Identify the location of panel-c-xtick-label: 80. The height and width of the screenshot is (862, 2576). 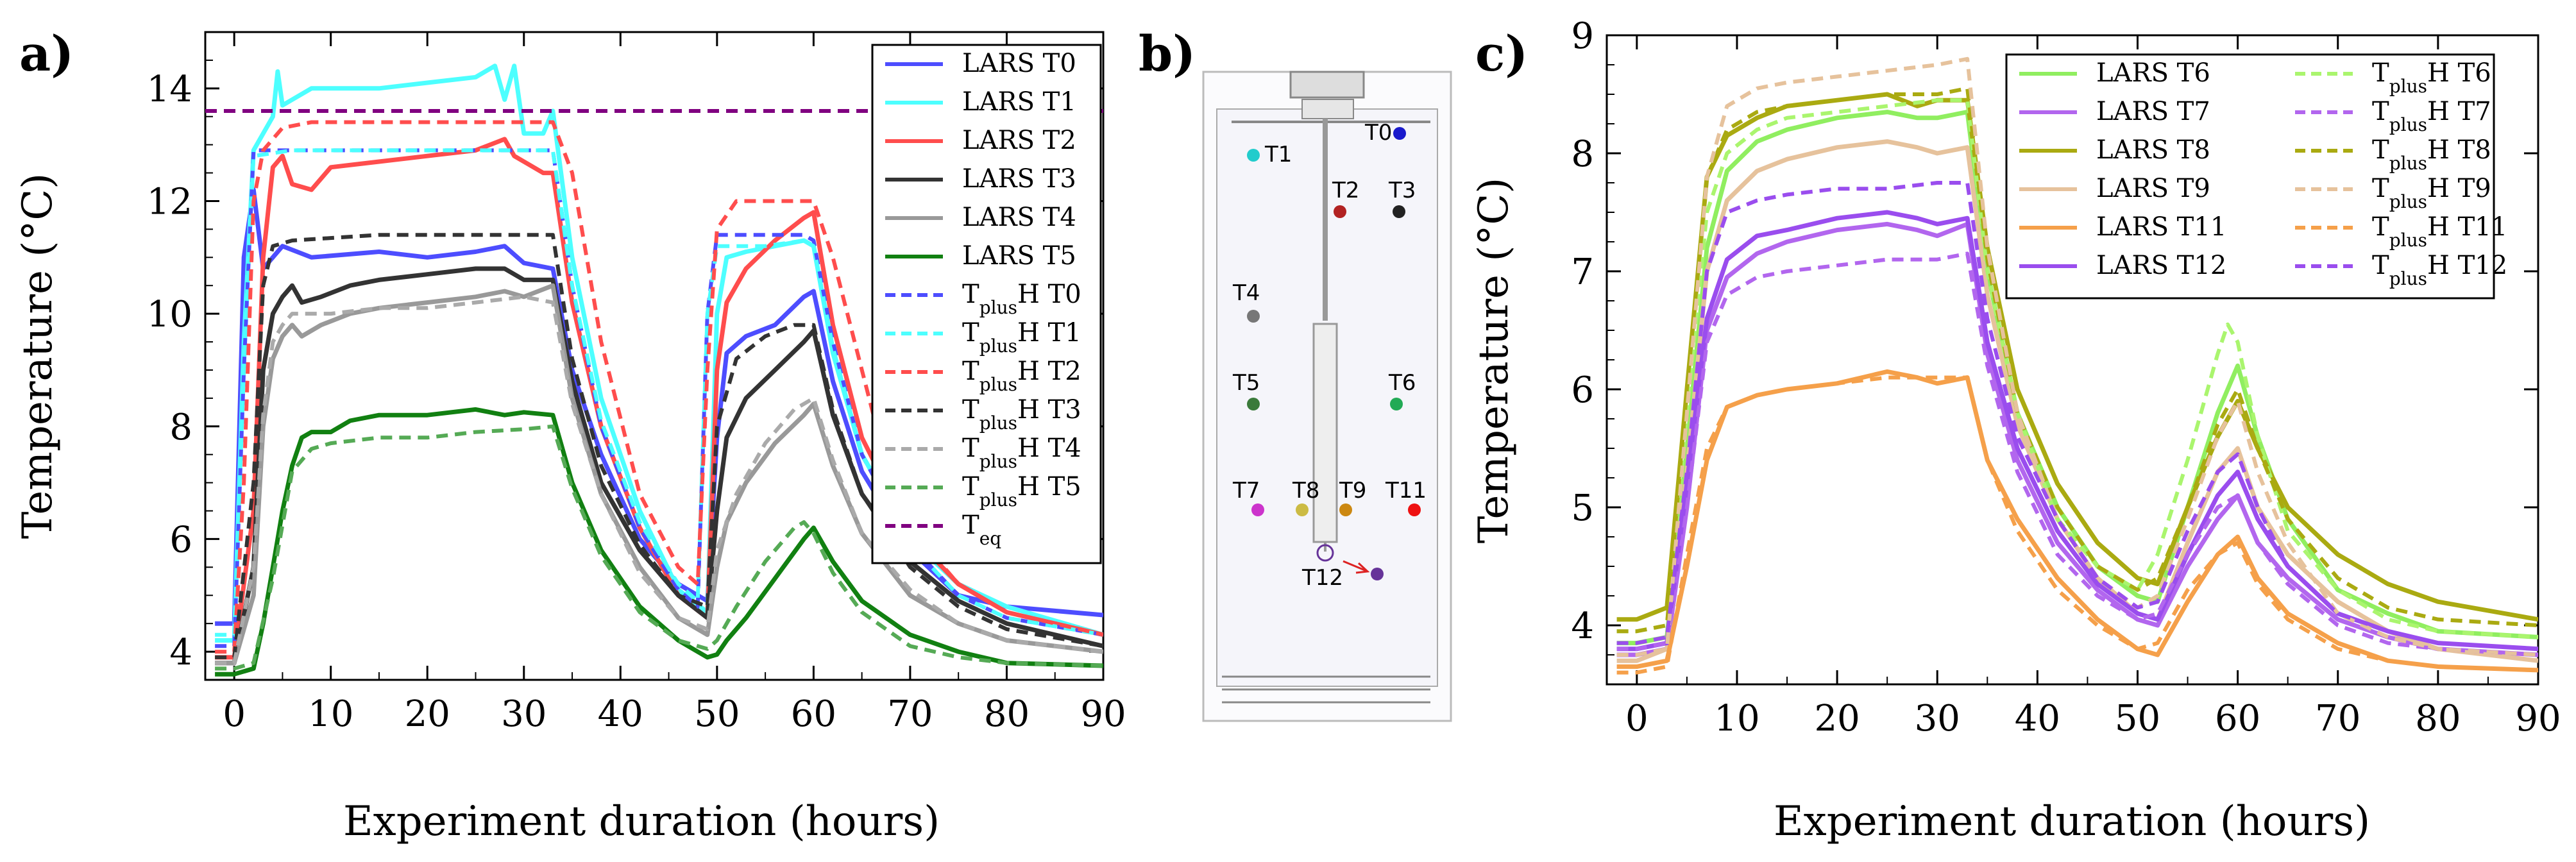
(2438, 718).